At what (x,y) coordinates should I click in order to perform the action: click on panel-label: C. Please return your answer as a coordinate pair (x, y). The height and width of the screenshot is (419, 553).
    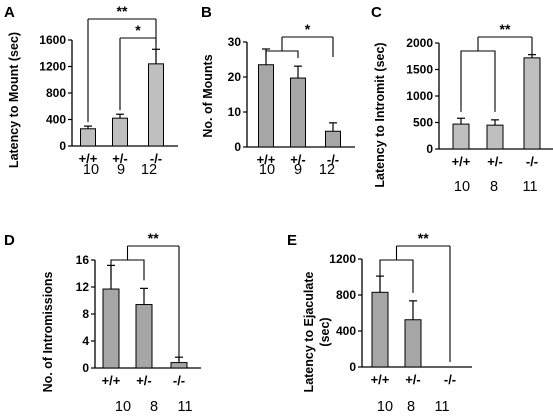
    Looking at the image, I should click on (376, 12).